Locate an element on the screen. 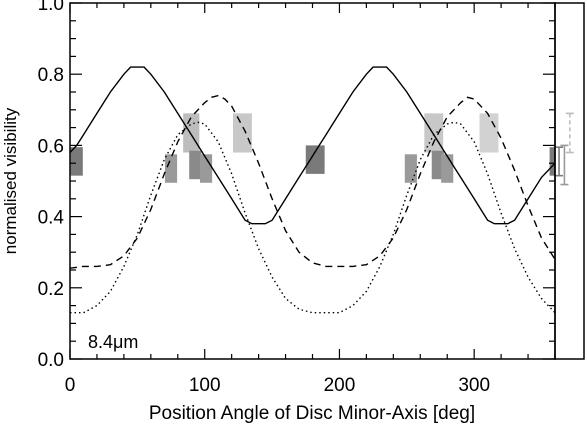 The width and height of the screenshot is (587, 429). x-tick-label: 100 is located at coordinates (205, 385).